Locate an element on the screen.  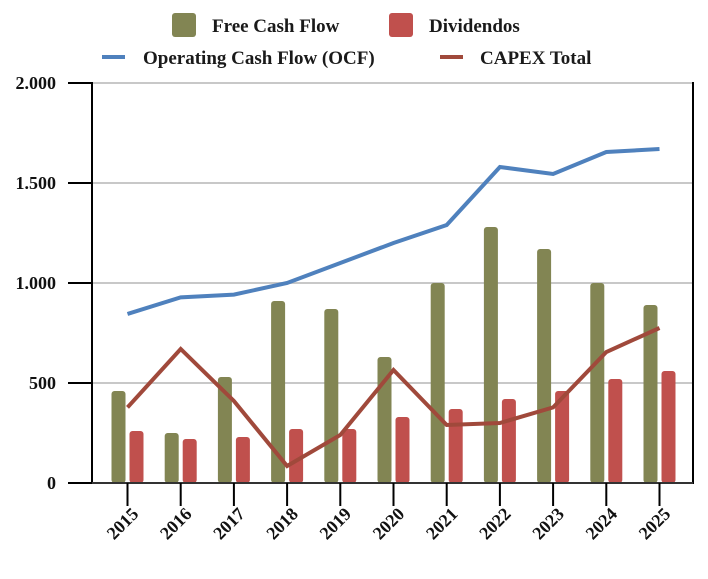
x-tick-label: 2019 is located at coordinates (336, 524).